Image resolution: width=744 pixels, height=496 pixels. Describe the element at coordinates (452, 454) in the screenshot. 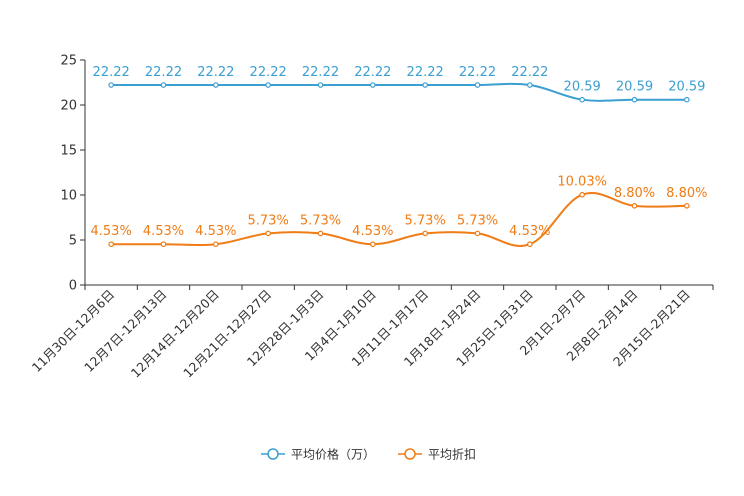

I see `legend-label: 平均折扣` at that location.